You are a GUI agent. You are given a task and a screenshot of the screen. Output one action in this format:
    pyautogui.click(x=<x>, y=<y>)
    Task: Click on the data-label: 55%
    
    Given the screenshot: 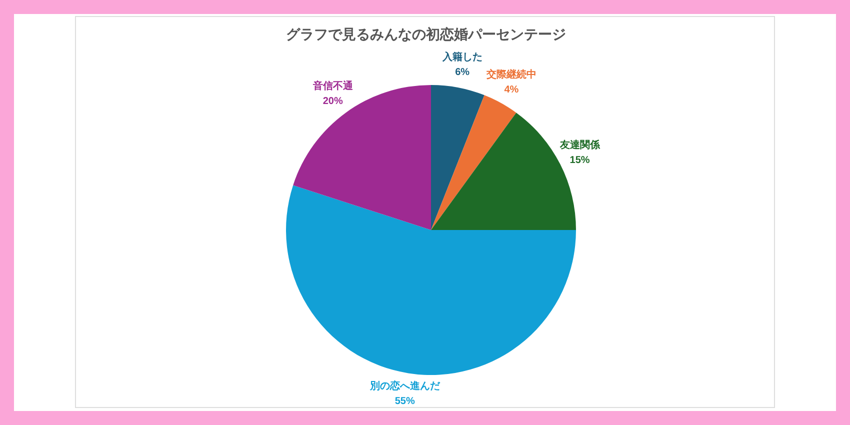 What is the action you would take?
    pyautogui.click(x=404, y=401)
    